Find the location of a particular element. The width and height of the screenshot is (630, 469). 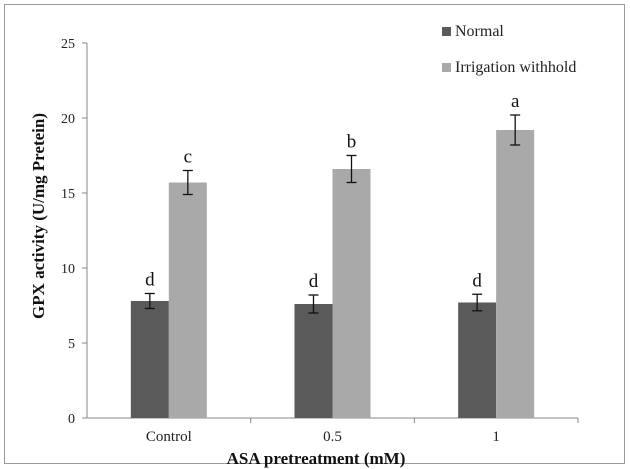

x-tick-label: 1 is located at coordinates (496, 437).